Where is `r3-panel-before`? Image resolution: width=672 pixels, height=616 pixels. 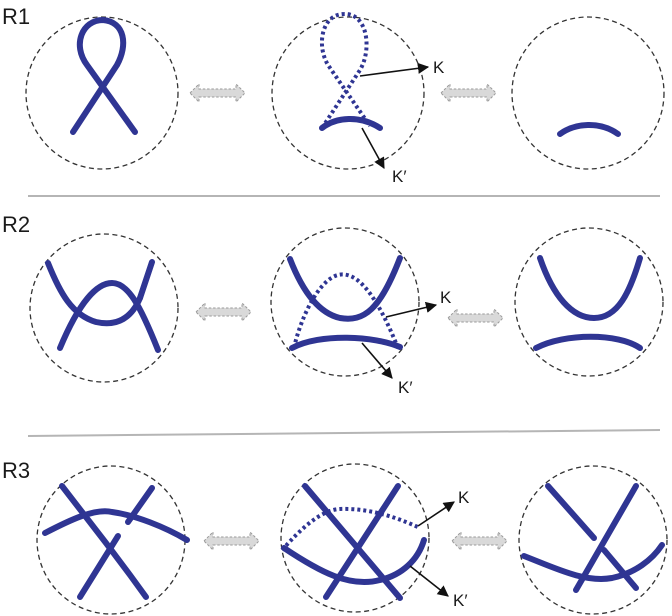 r3-panel-before is located at coordinates (113, 540).